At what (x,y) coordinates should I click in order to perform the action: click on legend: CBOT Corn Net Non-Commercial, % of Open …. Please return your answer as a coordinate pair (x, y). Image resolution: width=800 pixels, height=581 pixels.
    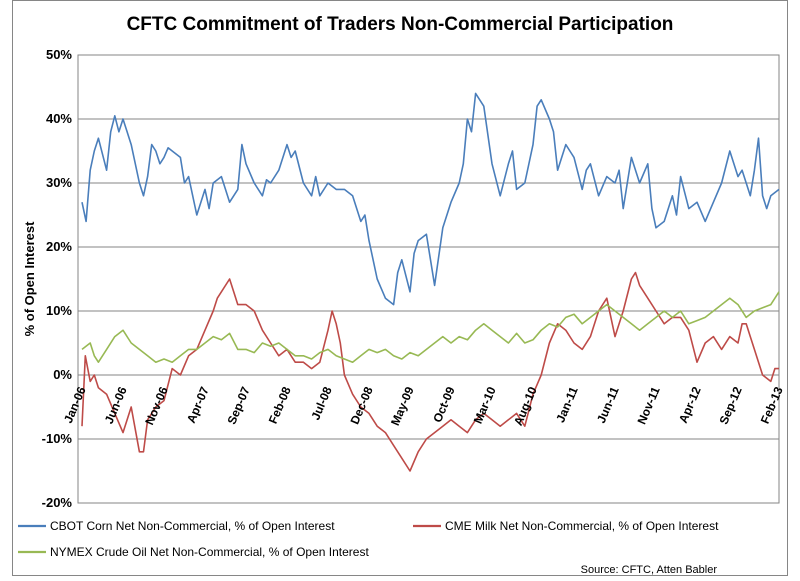
    Looking at the image, I should click on (368, 539).